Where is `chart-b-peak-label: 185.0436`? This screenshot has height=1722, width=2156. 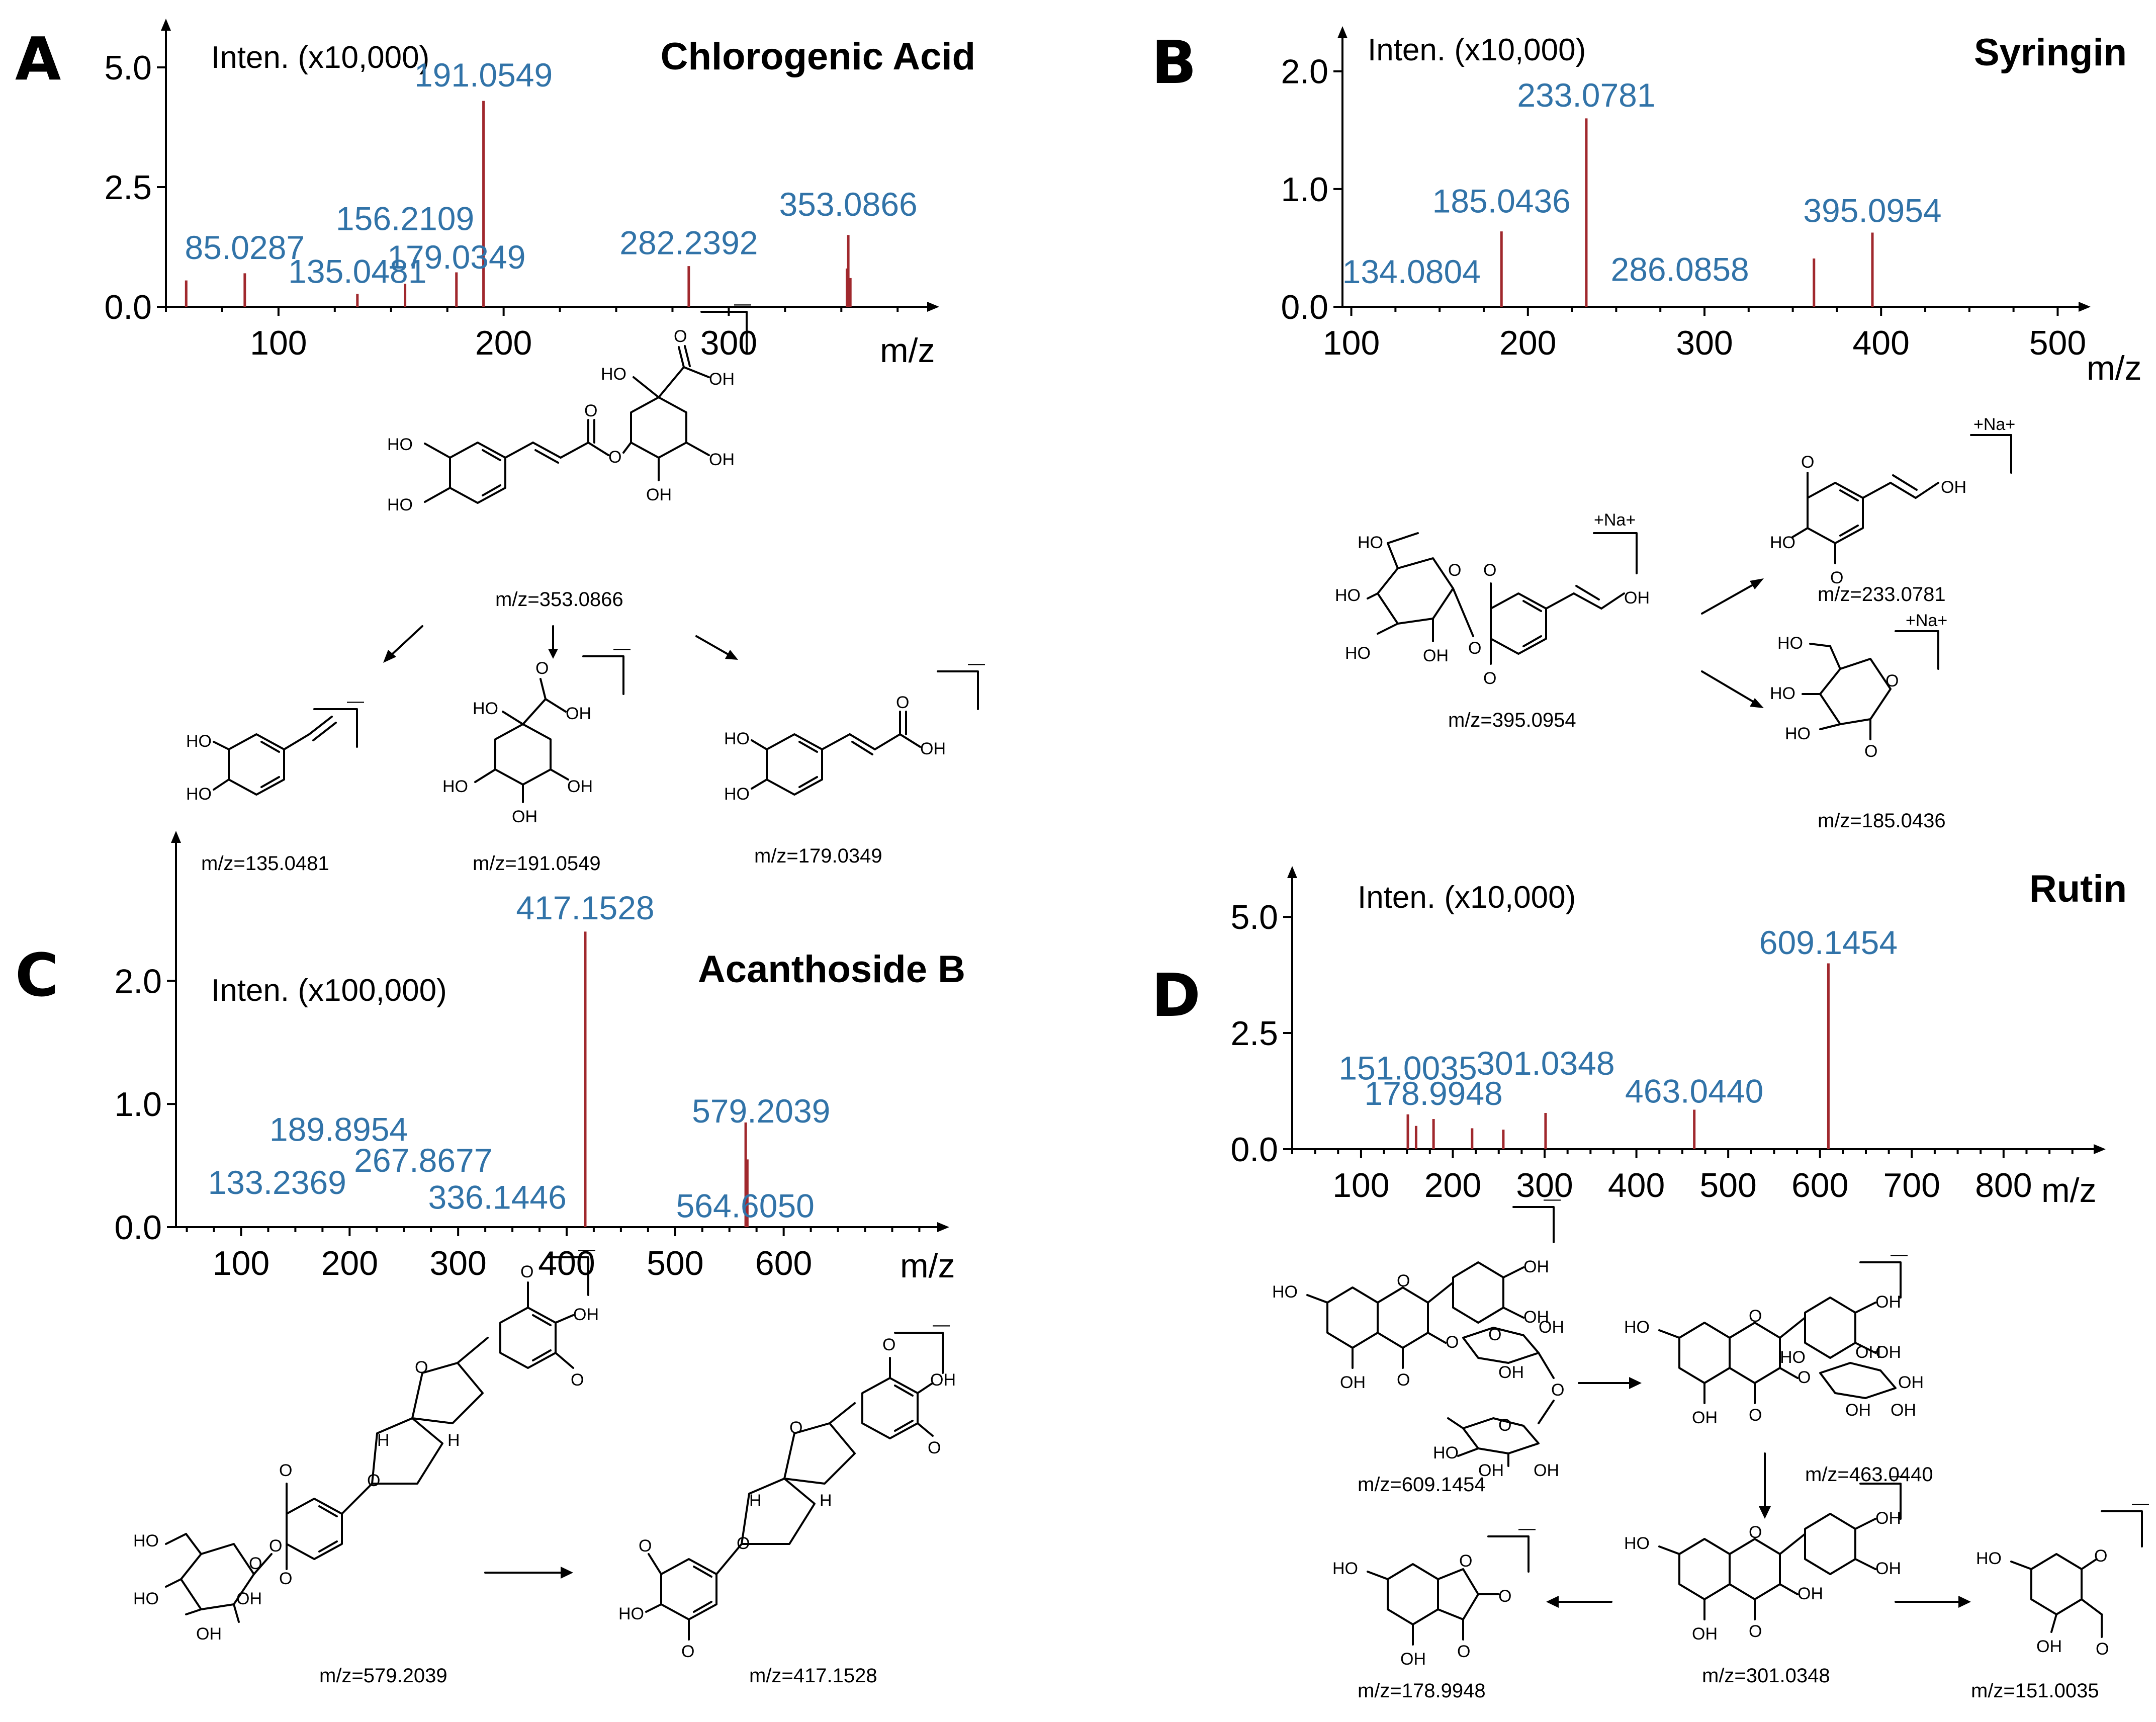 chart-b-peak-label: 185.0436 is located at coordinates (1502, 201).